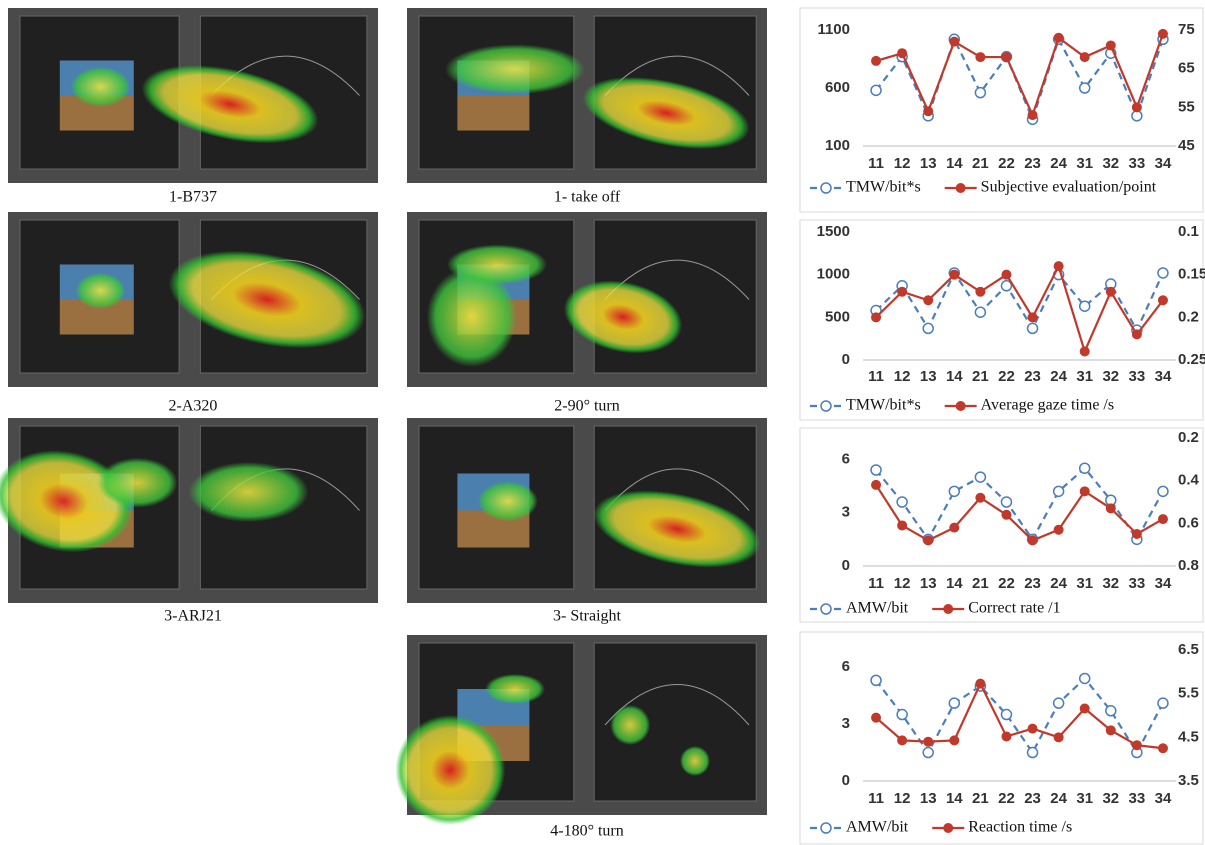 This screenshot has width=1205, height=845. Describe the element at coordinates (1188, 736) in the screenshot. I see `y2-tick-label: 4.5` at that location.